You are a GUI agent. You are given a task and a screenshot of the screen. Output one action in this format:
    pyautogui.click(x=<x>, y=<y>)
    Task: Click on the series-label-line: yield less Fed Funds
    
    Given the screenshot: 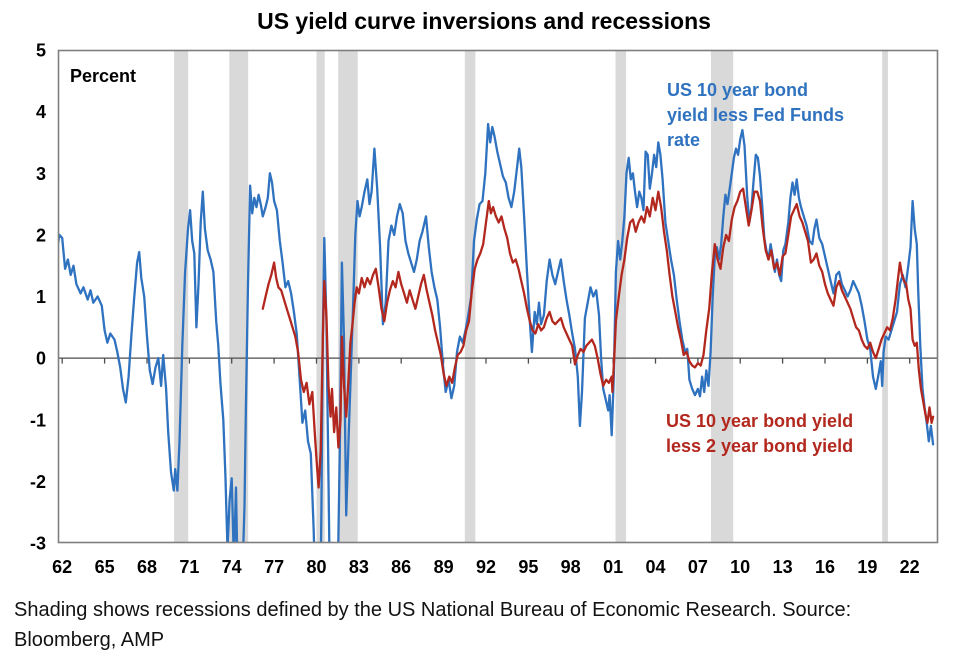 What is the action you would take?
    pyautogui.click(x=756, y=115)
    